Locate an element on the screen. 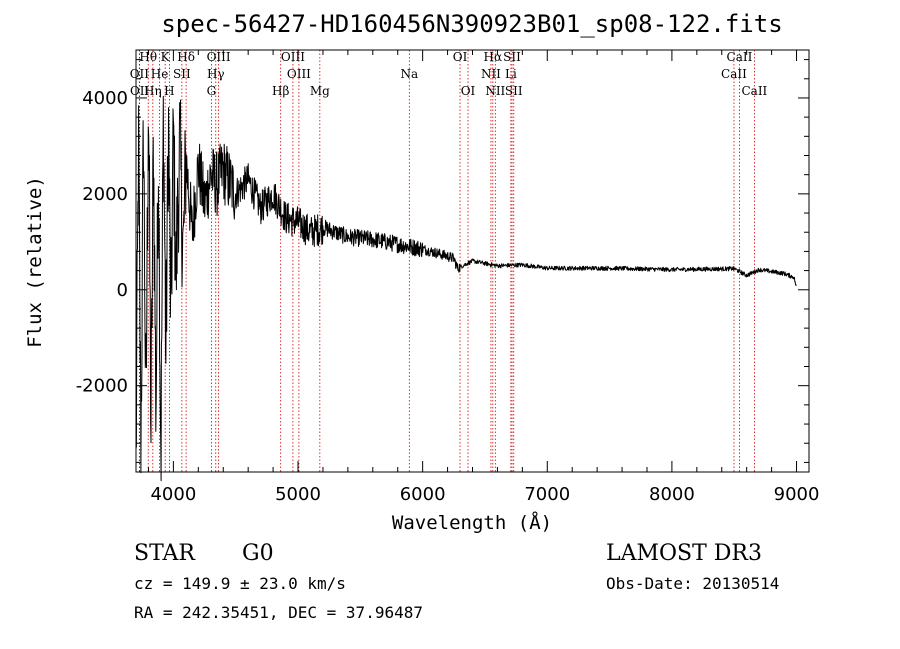 The width and height of the screenshot is (900, 649). y-tick-label: 4000 is located at coordinates (105, 98).